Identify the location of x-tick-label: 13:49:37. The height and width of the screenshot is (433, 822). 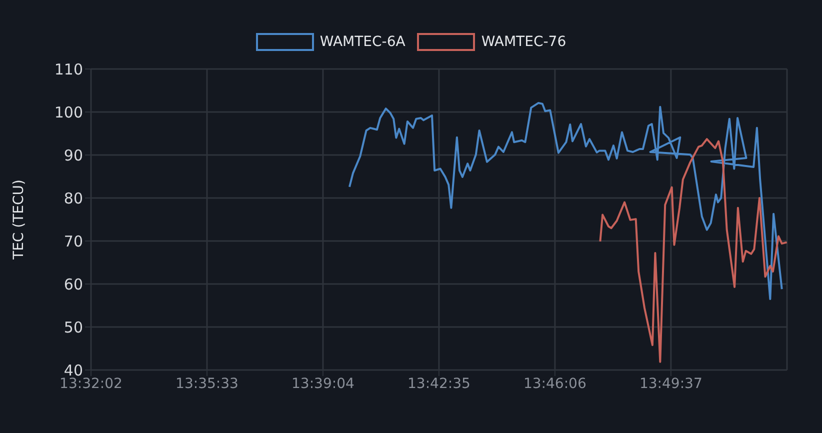
(670, 384).